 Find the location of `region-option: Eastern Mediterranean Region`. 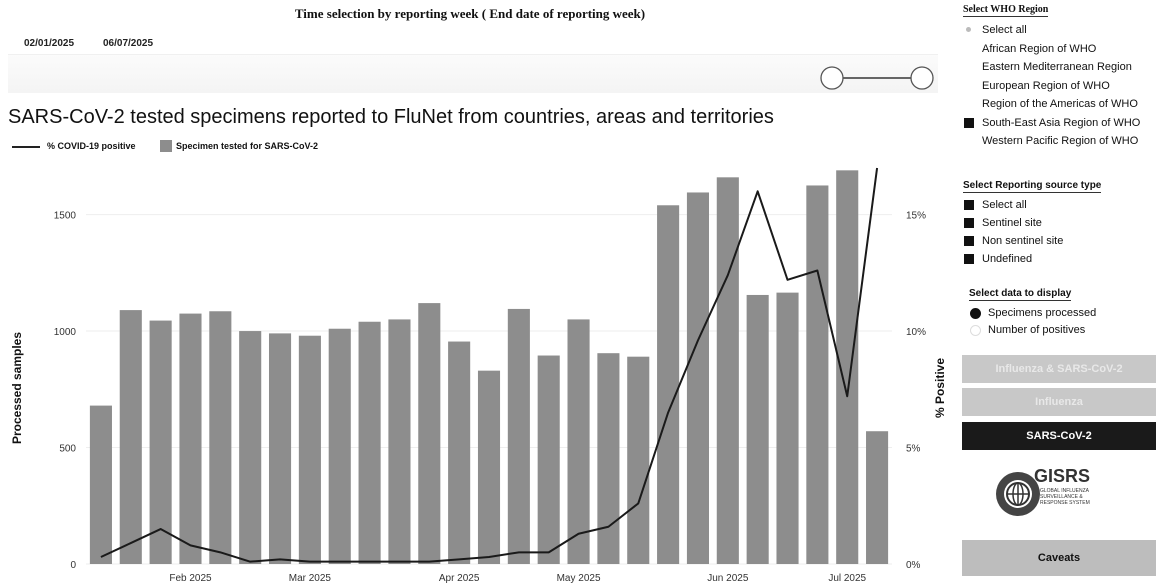

region-option: Eastern Mediterranean Region is located at coordinates (1057, 67).